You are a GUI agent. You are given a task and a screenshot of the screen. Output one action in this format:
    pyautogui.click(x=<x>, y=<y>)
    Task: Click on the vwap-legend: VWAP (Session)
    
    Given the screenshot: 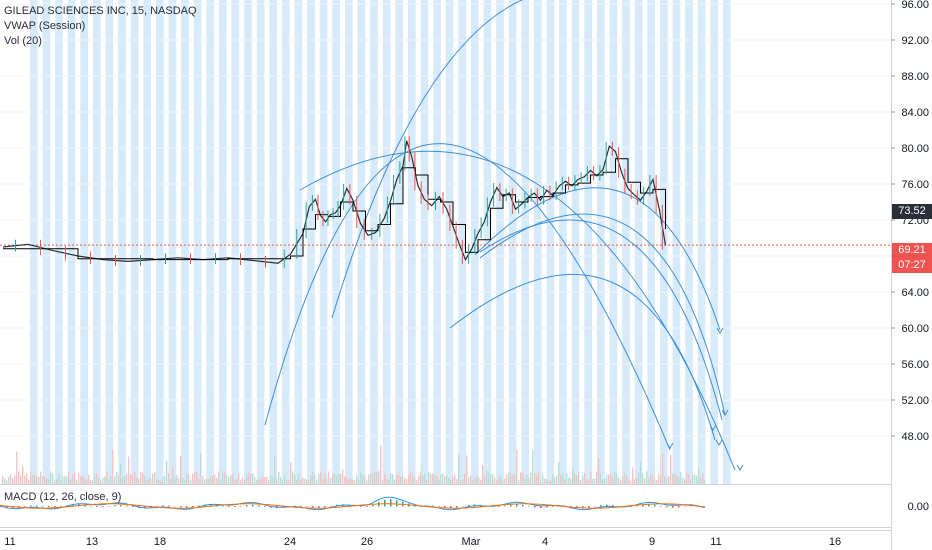 What is the action you would take?
    pyautogui.click(x=45, y=26)
    